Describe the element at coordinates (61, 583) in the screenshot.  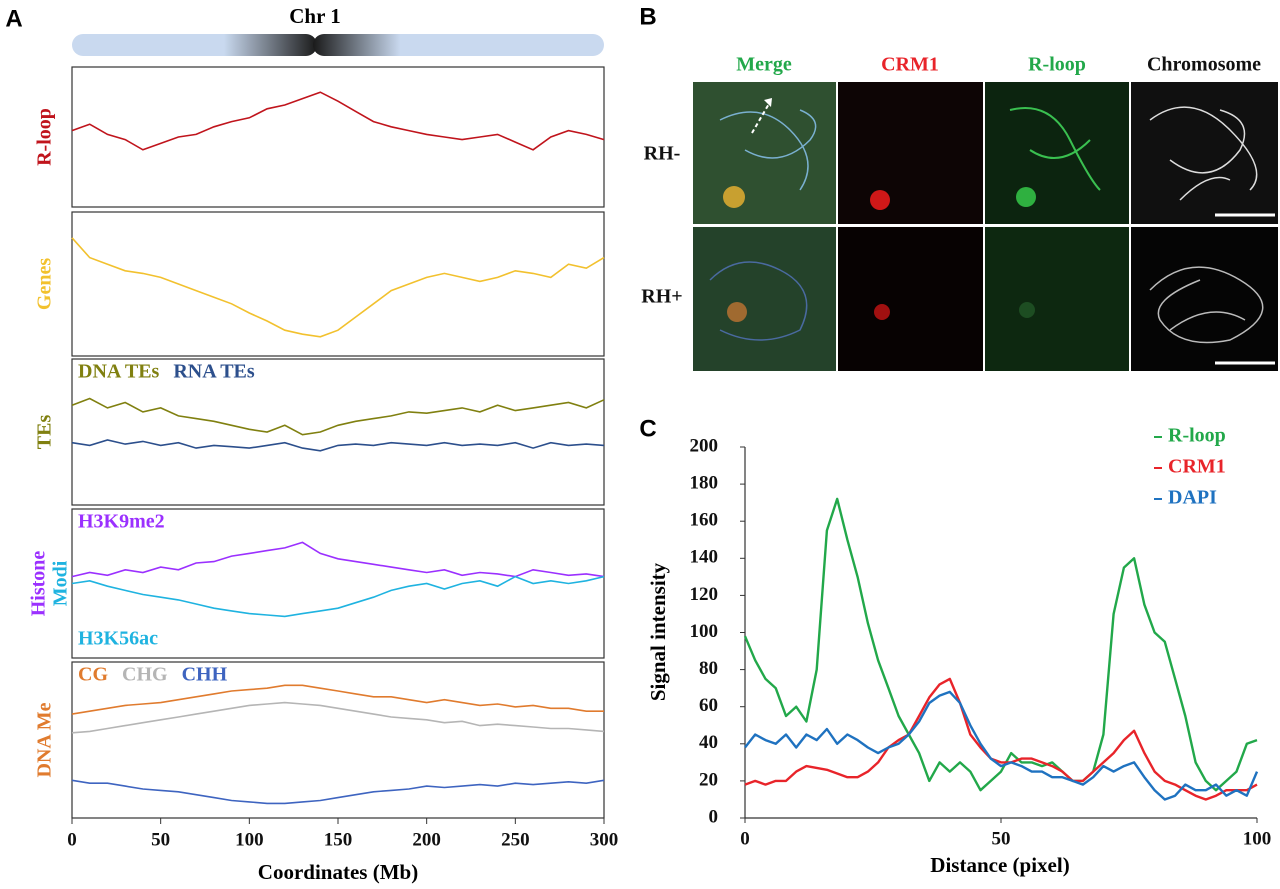
I see `track-label: Modi` at that location.